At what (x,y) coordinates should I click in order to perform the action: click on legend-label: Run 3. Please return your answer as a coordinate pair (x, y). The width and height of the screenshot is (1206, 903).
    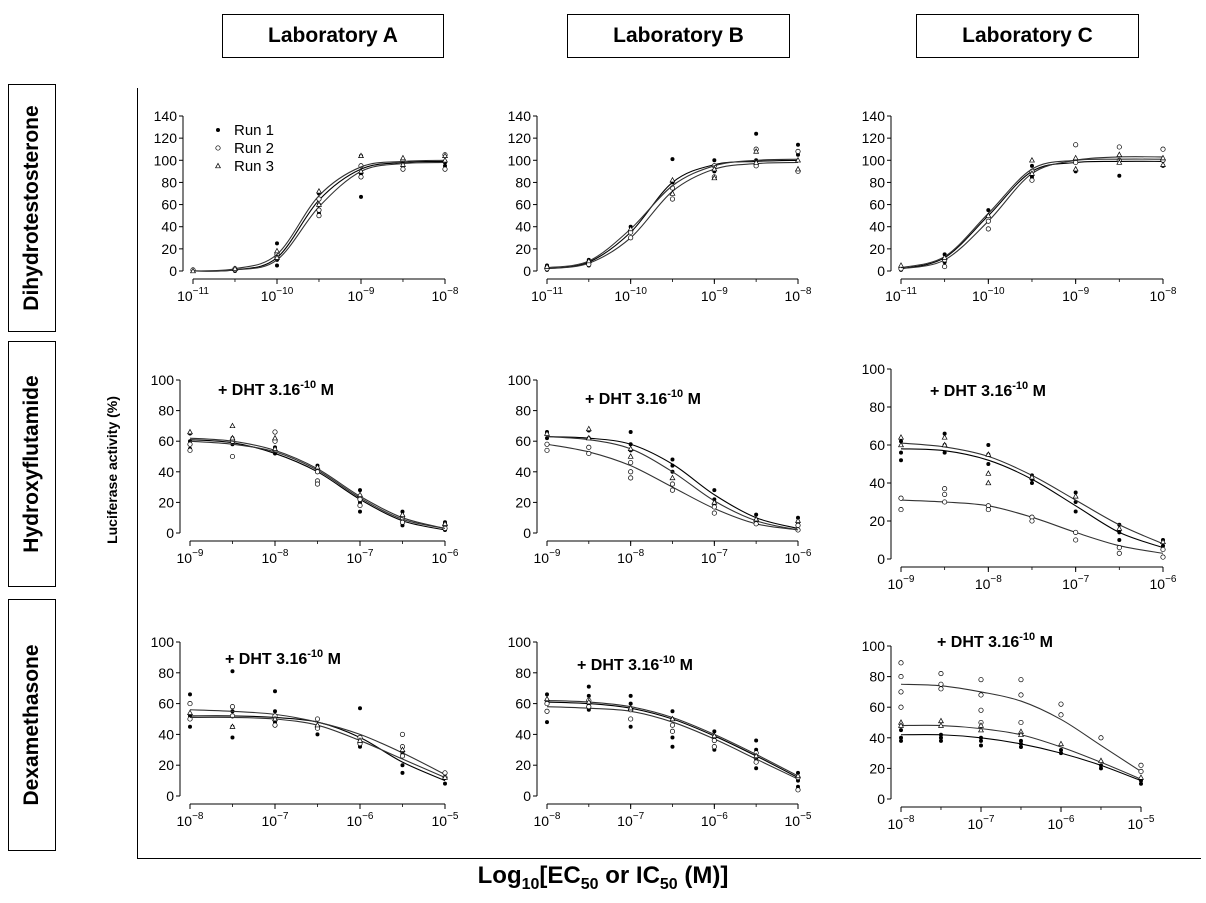
    Looking at the image, I should click on (254, 166).